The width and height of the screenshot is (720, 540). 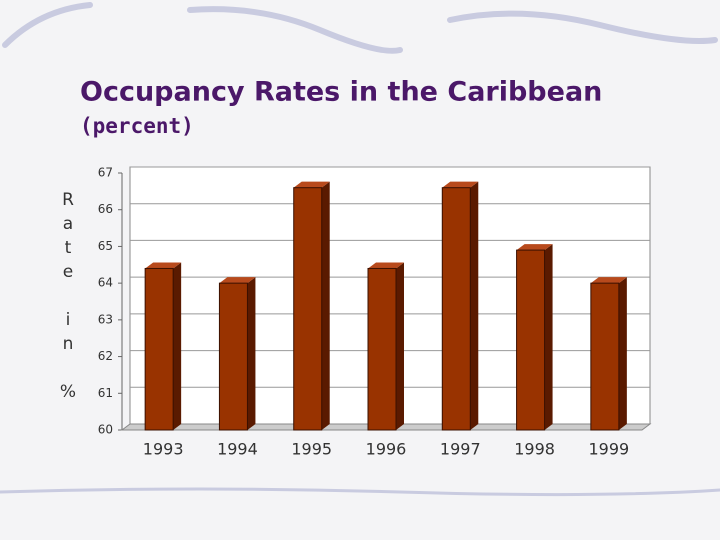 What do you see at coordinates (460, 449) in the screenshot?
I see `x-tick-label: 1997` at bounding box center [460, 449].